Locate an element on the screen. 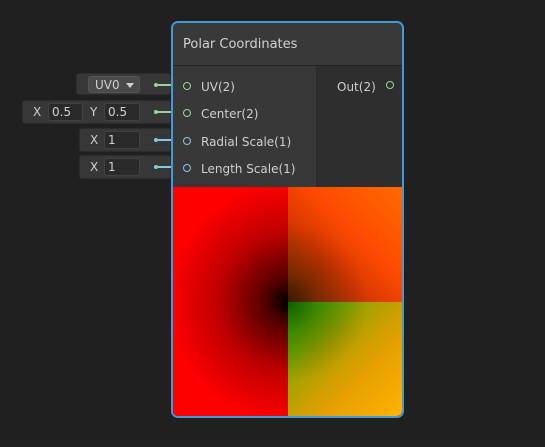 This screenshot has width=545, height=447. center-y-value: 0.5 is located at coordinates (118, 112).